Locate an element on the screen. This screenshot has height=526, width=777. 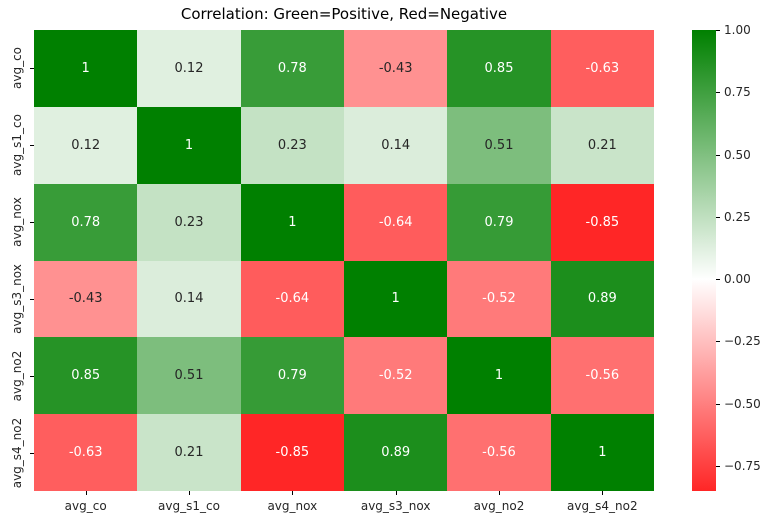
cell-value: 0.51 is located at coordinates (499, 145).